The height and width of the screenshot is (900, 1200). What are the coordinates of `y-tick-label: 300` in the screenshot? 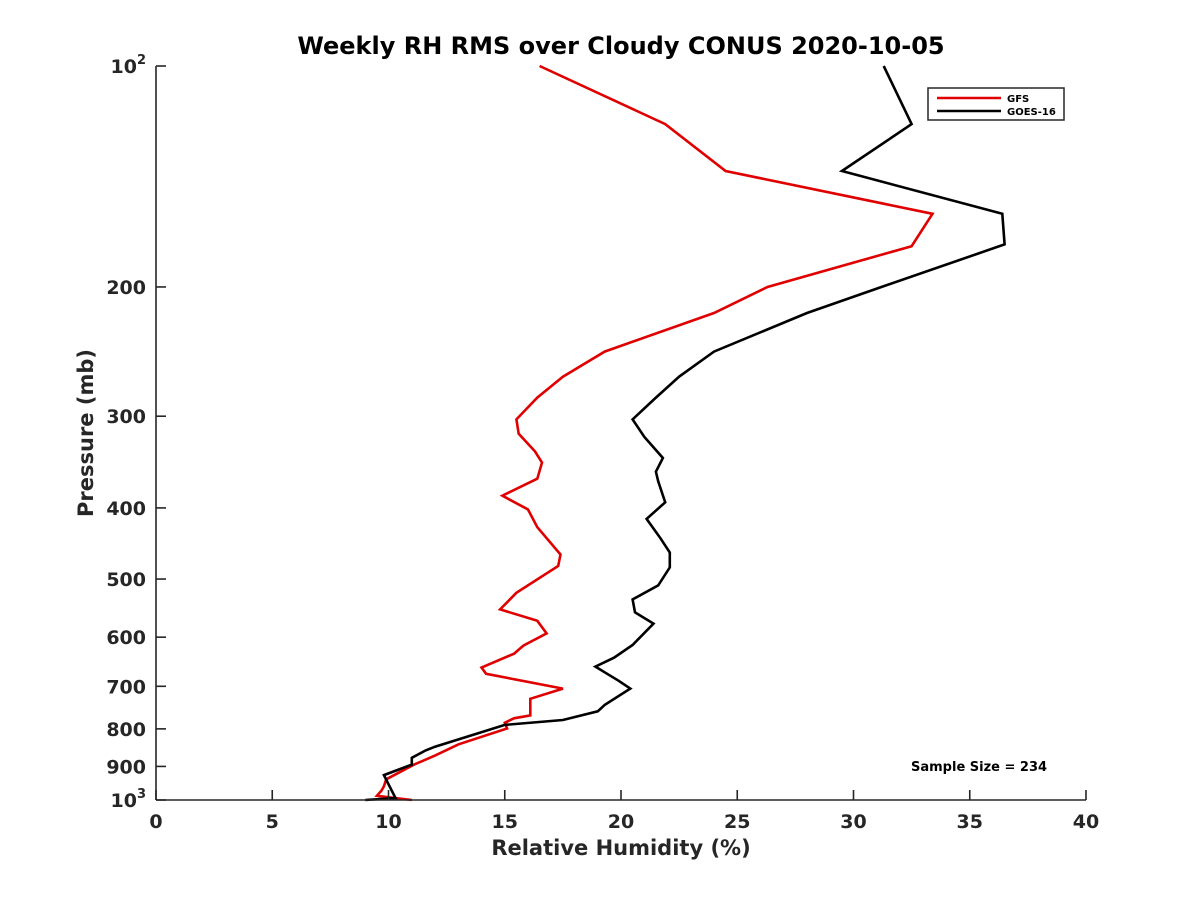 It's located at (126, 417).